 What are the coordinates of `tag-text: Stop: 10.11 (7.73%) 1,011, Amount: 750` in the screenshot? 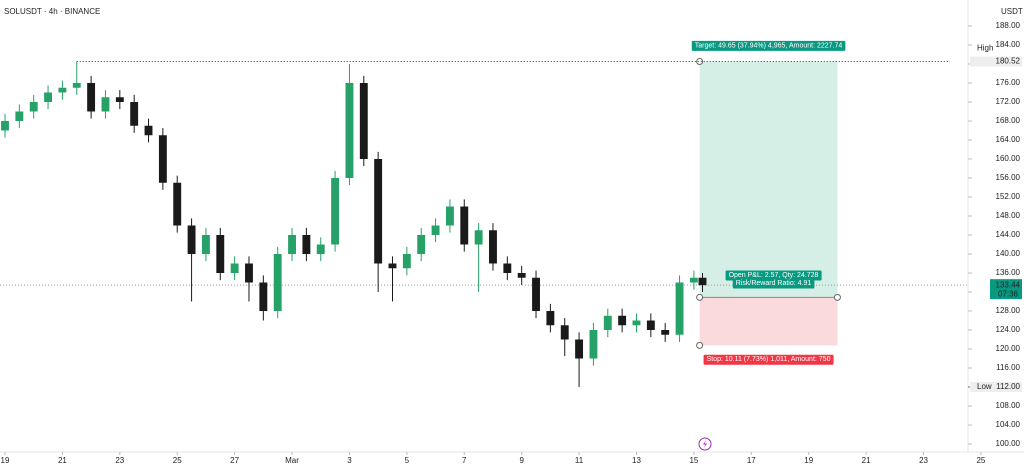 It's located at (769, 359).